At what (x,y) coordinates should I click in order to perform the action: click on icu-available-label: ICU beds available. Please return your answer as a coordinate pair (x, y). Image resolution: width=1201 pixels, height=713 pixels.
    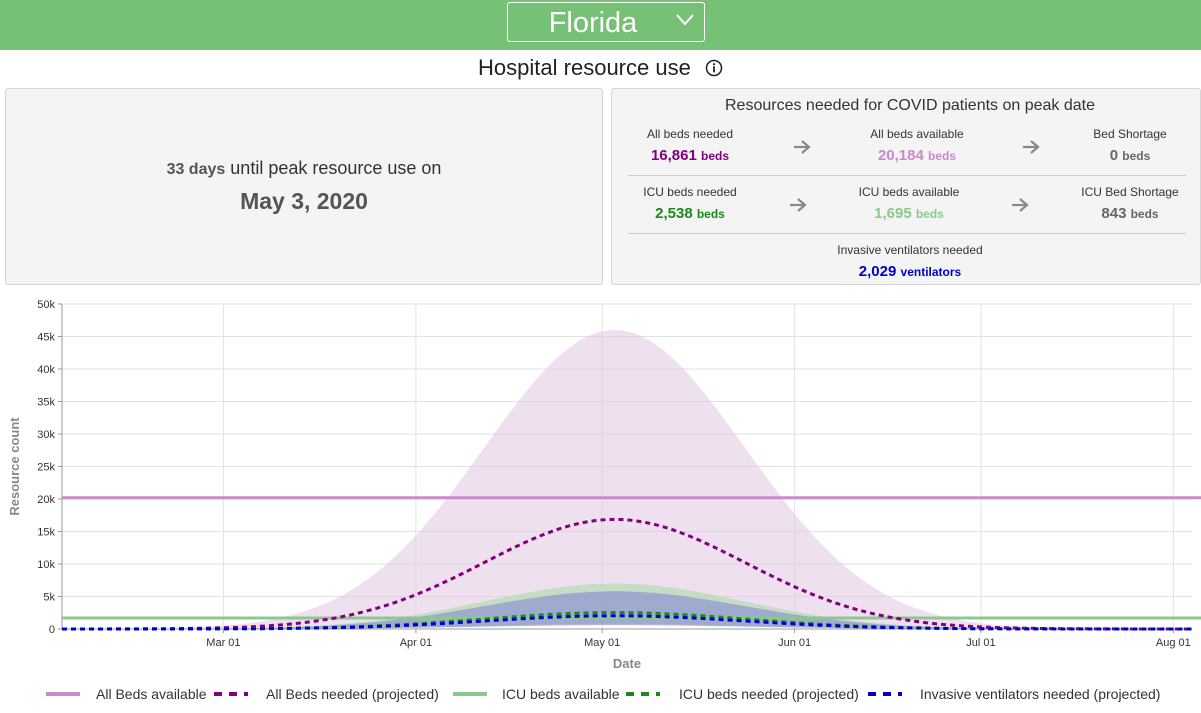
    Looking at the image, I should click on (909, 192).